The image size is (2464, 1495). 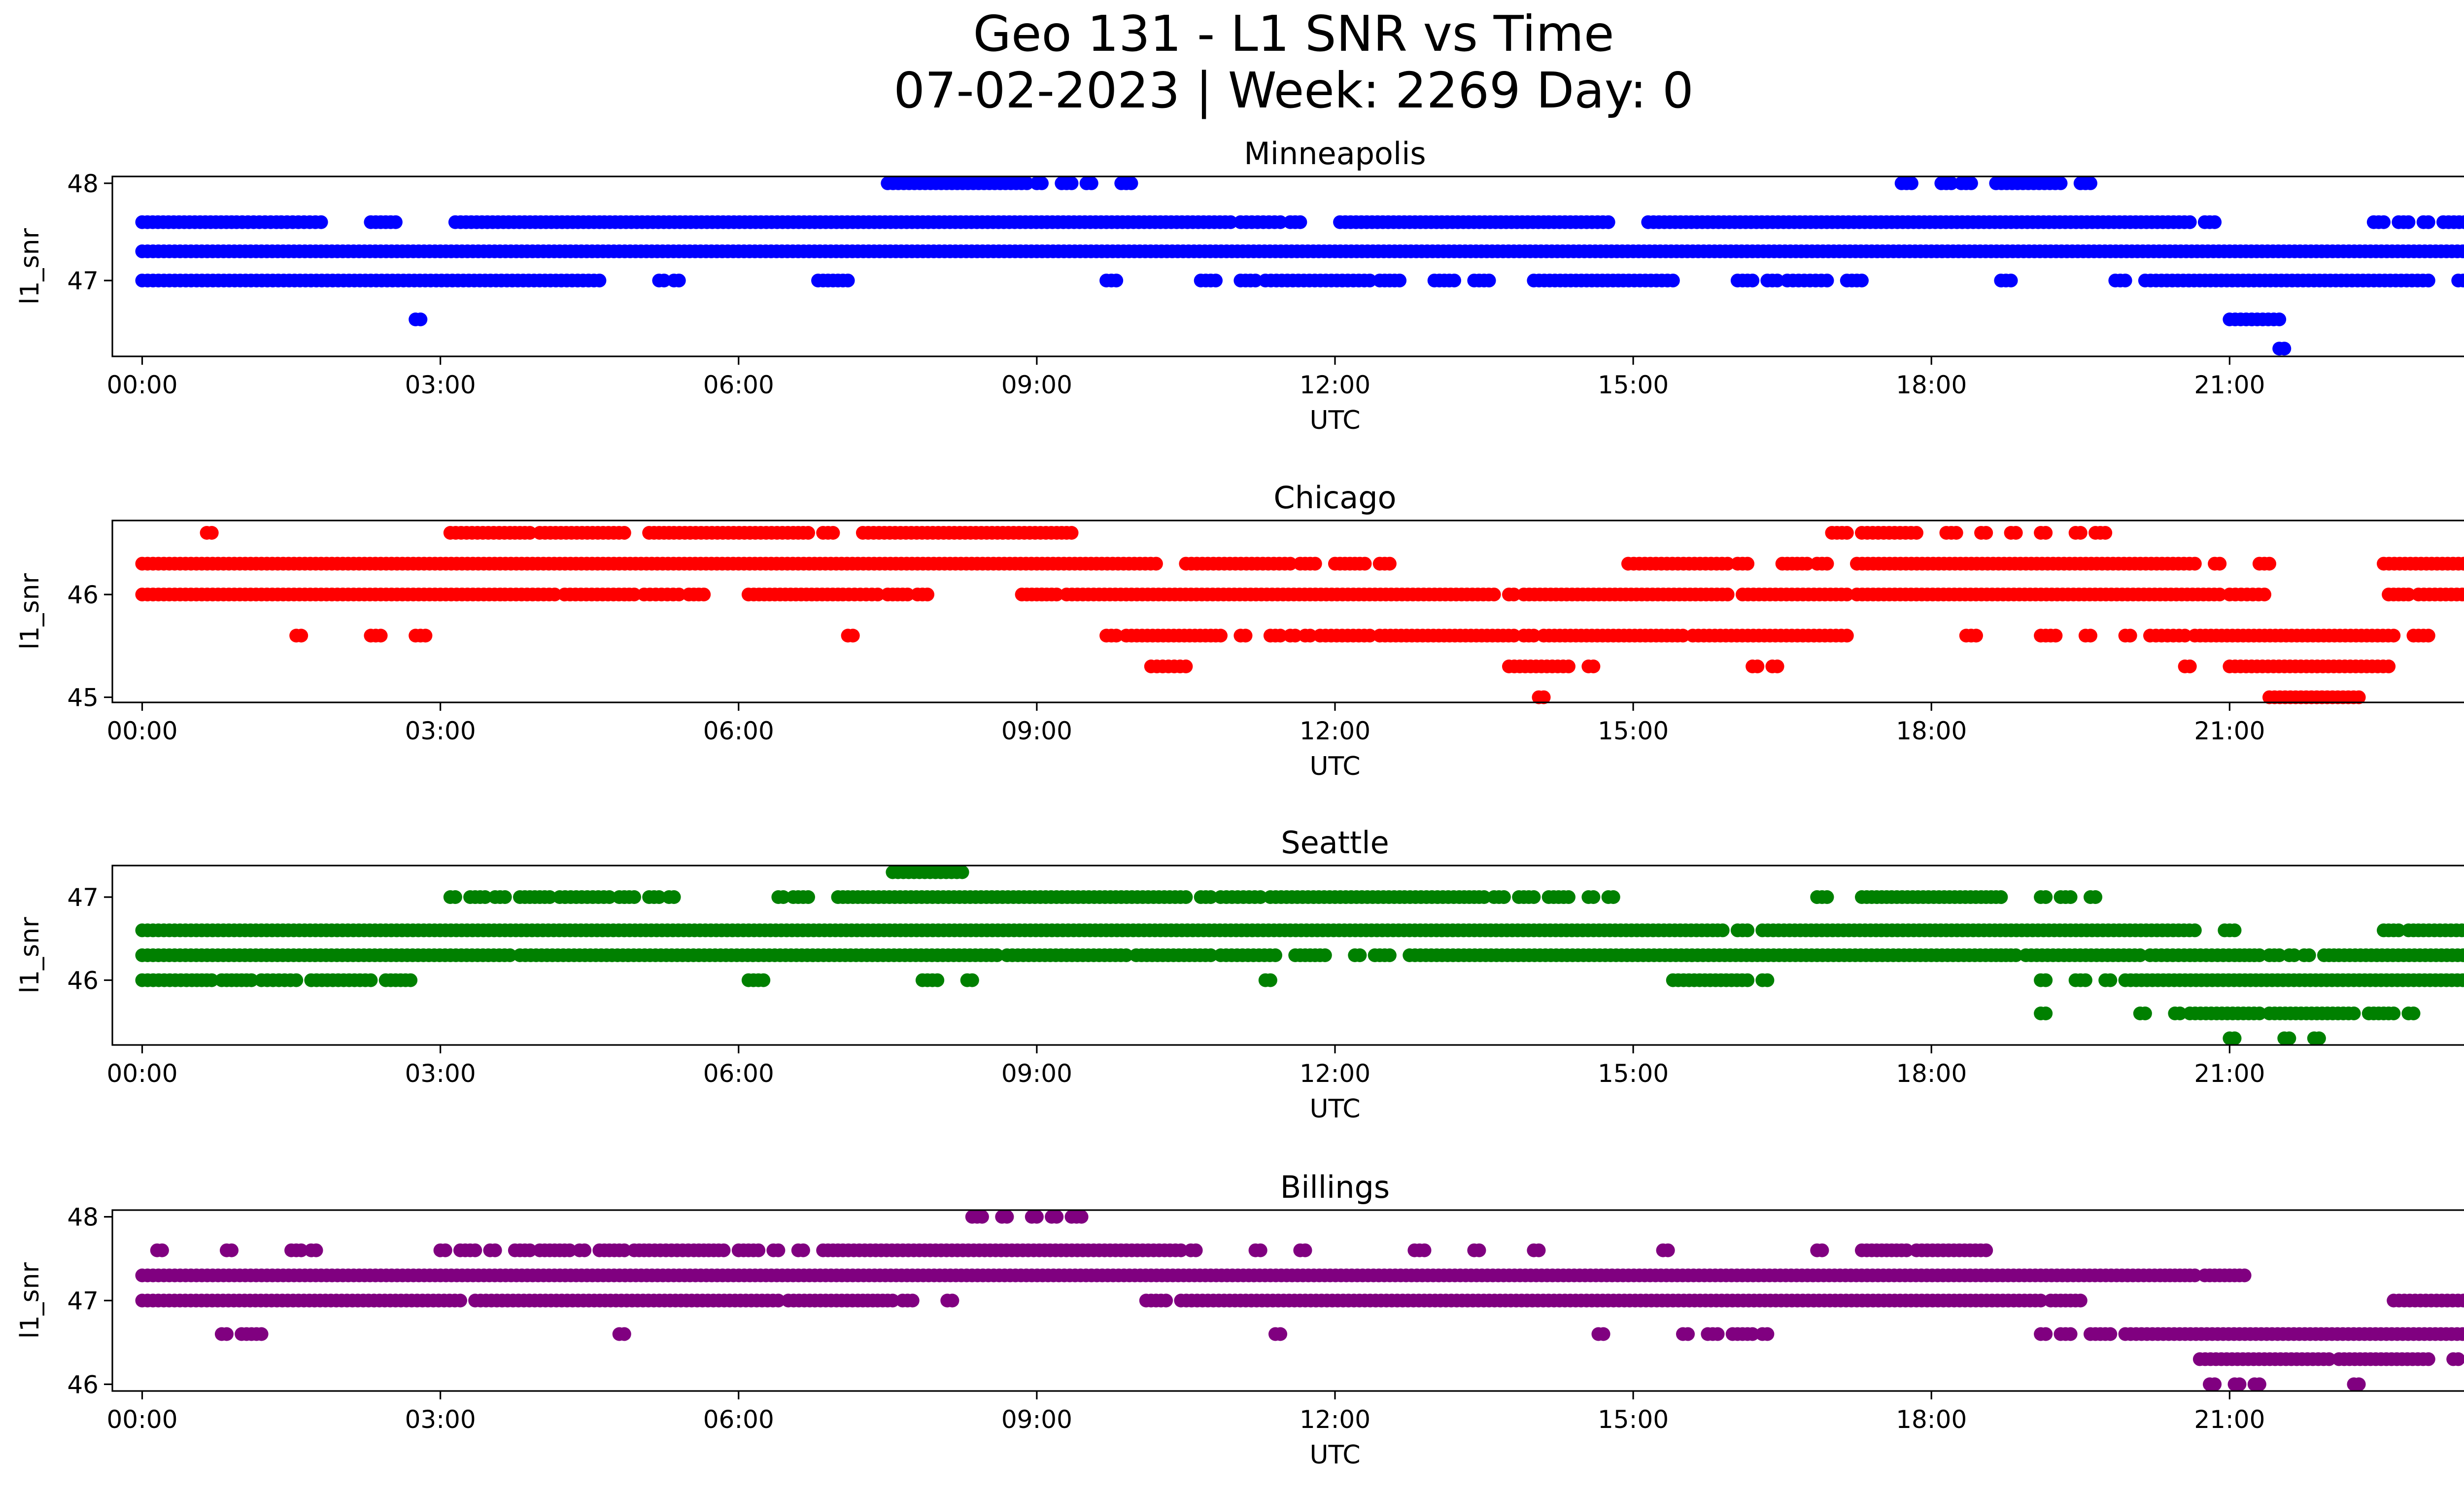 What do you see at coordinates (1299, 955) in the screenshot?
I see `scatter-series-seattle` at bounding box center [1299, 955].